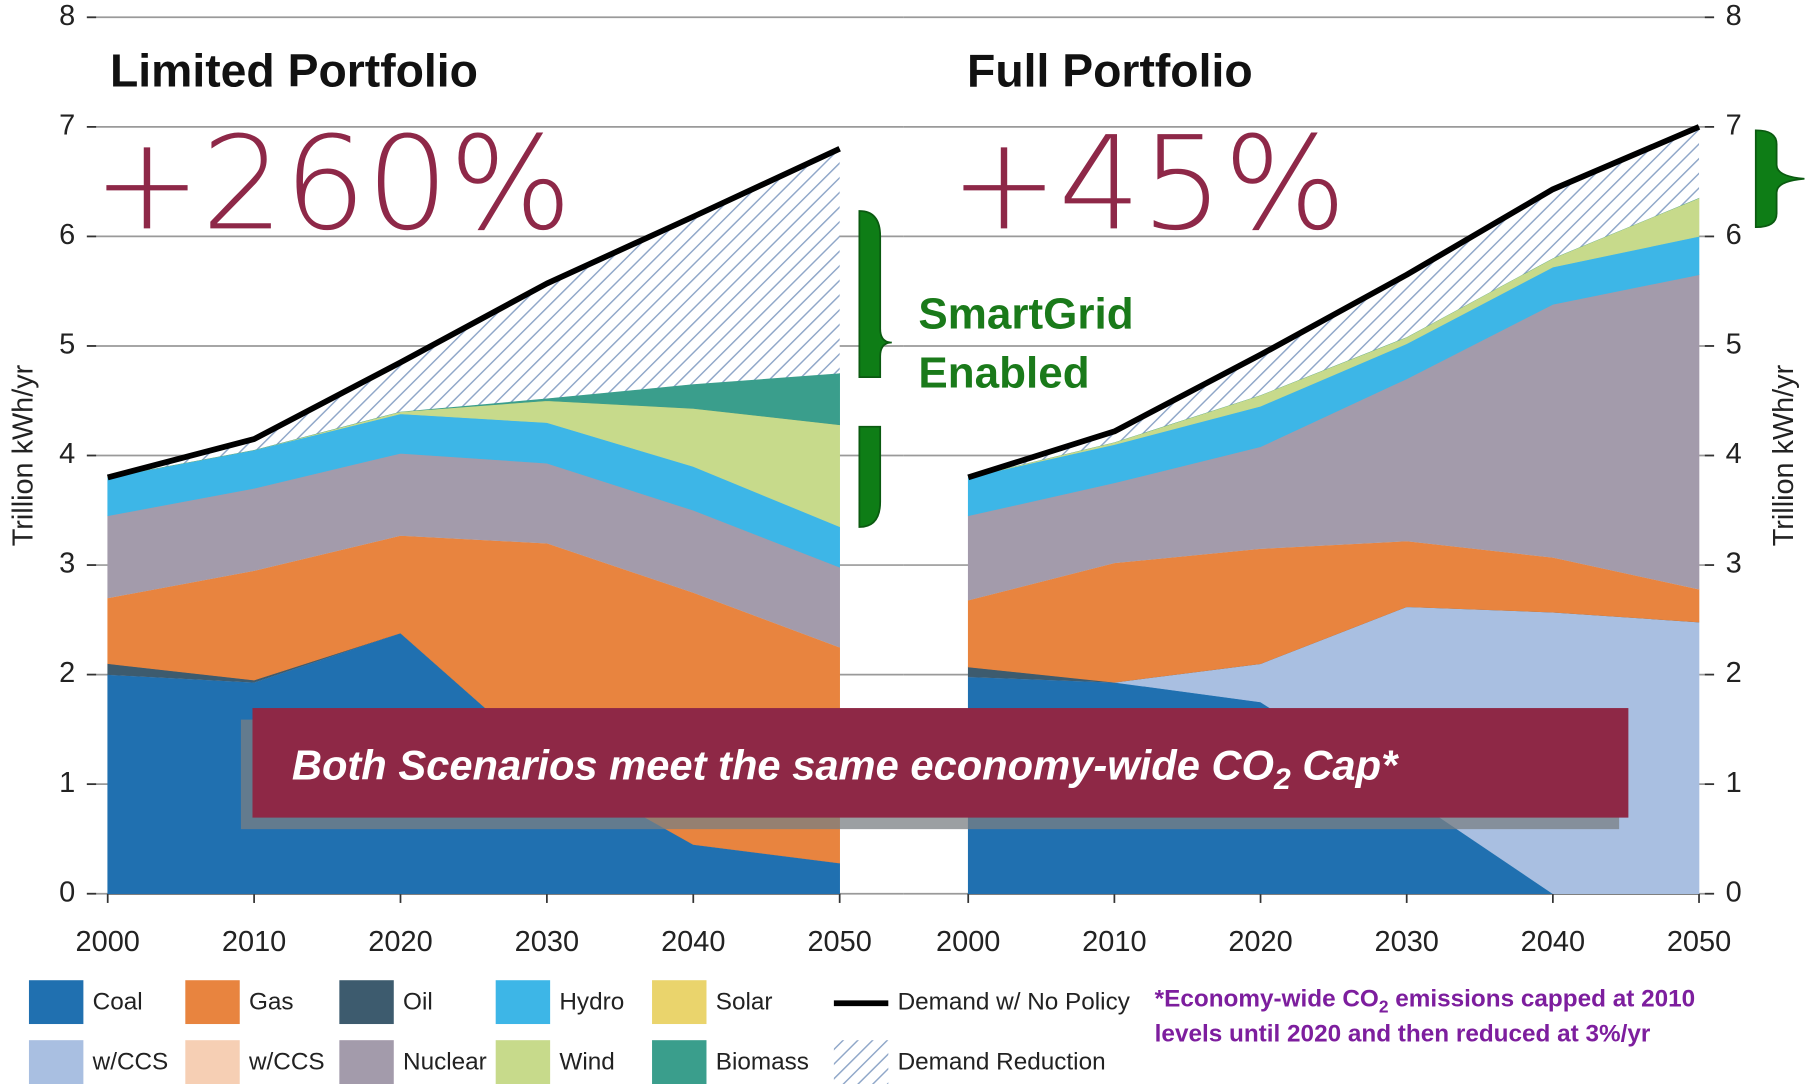 This screenshot has height=1084, width=1816. I want to click on legend-label: Nuclear, so click(445, 1062).